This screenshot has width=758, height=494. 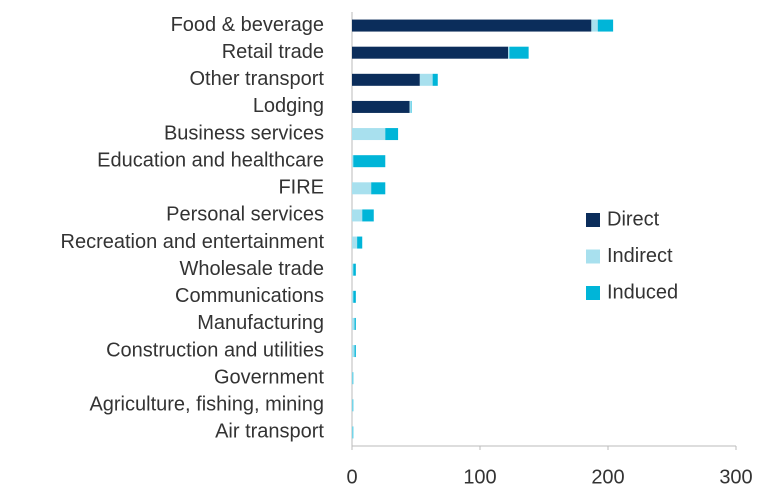 I want to click on x-tick-label: 100, so click(x=479, y=477).